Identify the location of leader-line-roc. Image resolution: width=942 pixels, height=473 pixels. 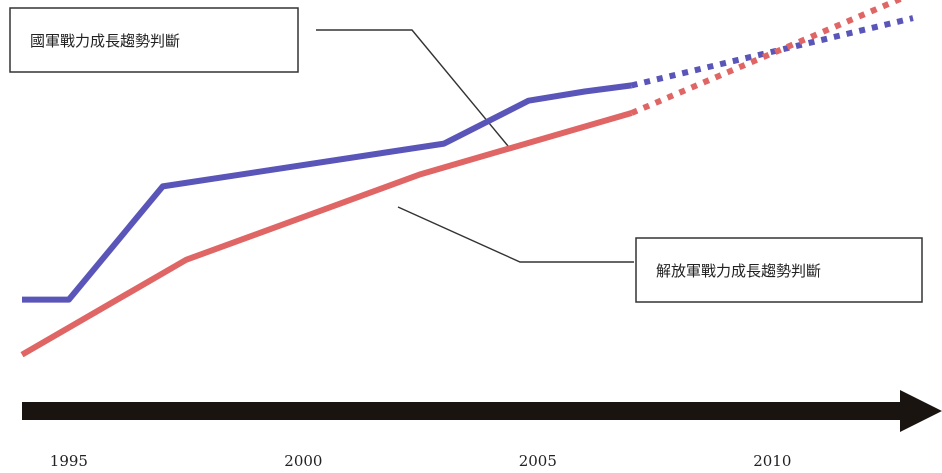
(412, 88).